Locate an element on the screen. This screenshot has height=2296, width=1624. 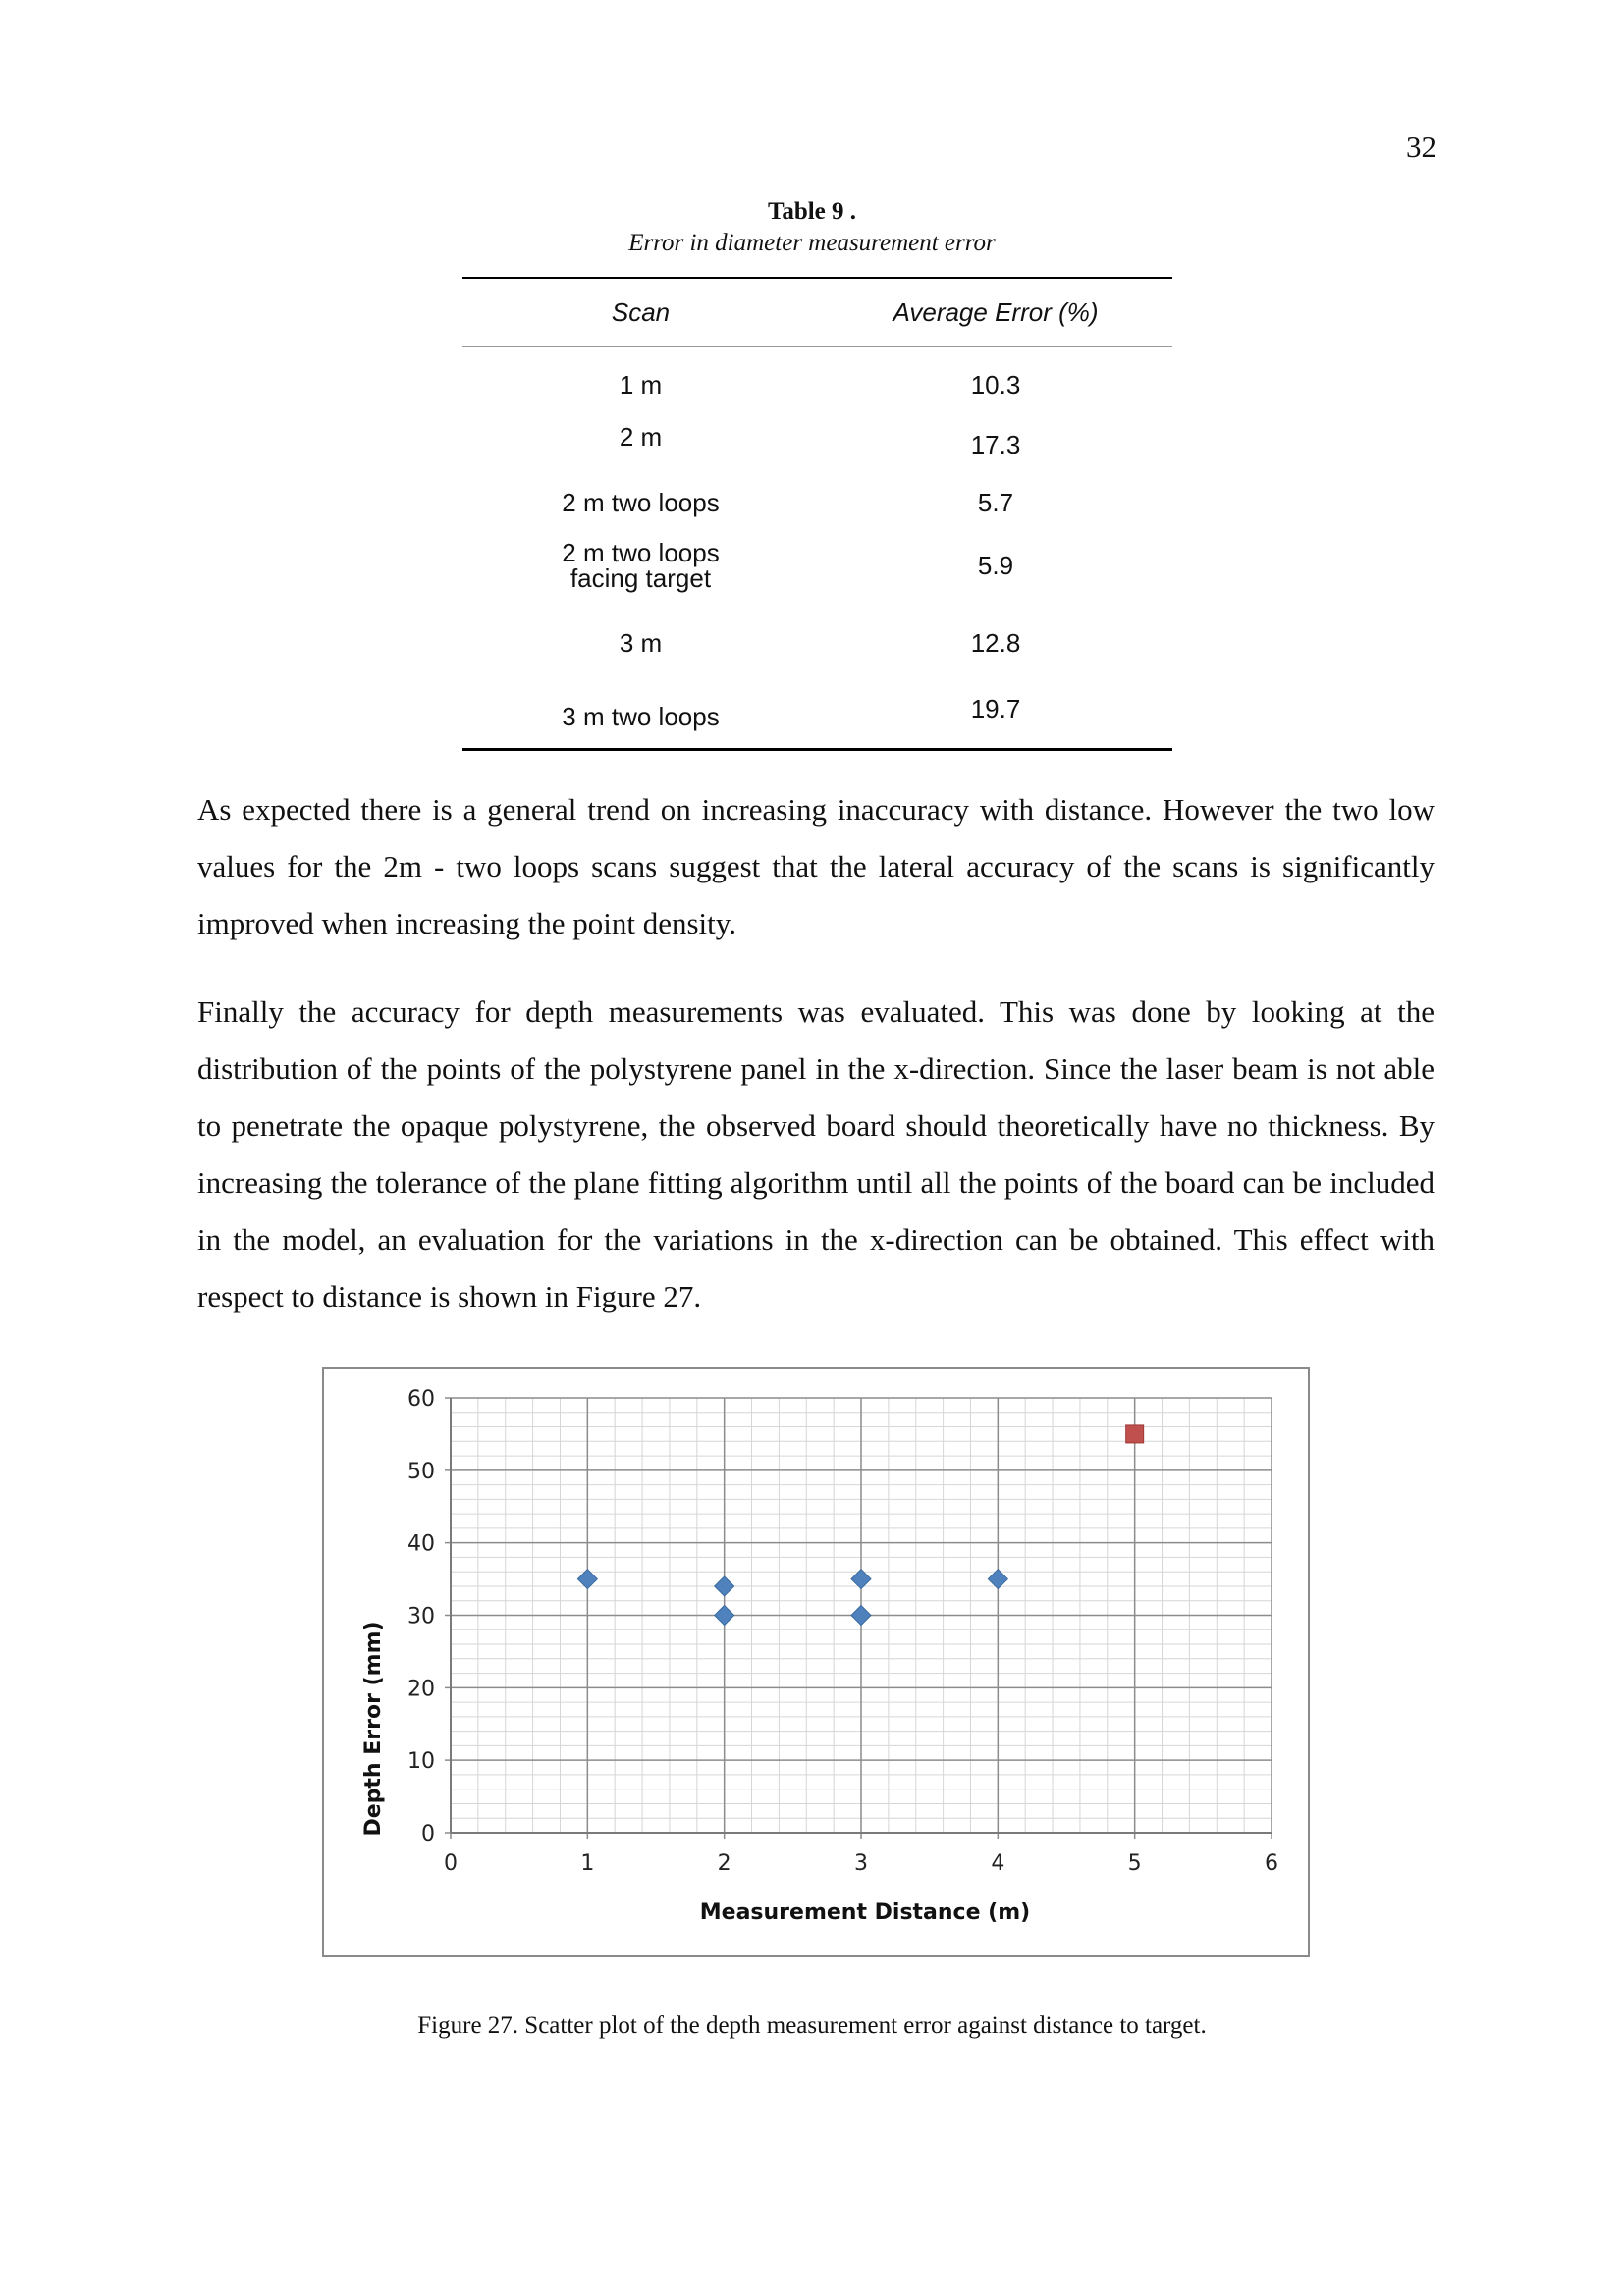
x-tick-label: 0 is located at coordinates (451, 1864).